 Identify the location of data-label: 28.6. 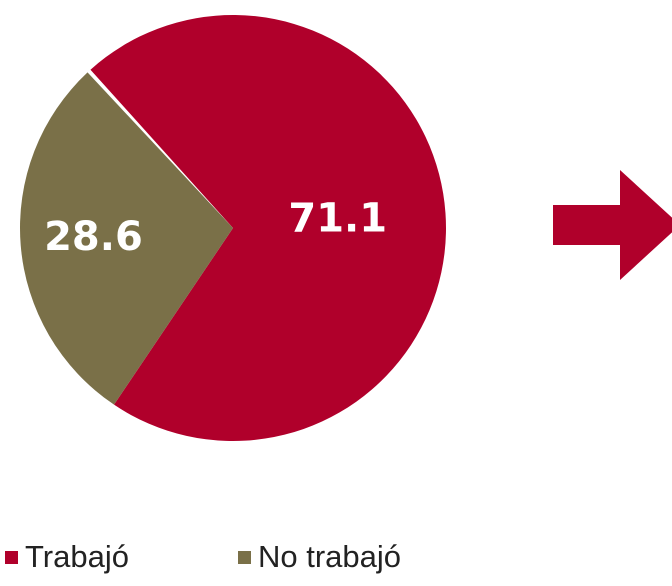
(93, 237).